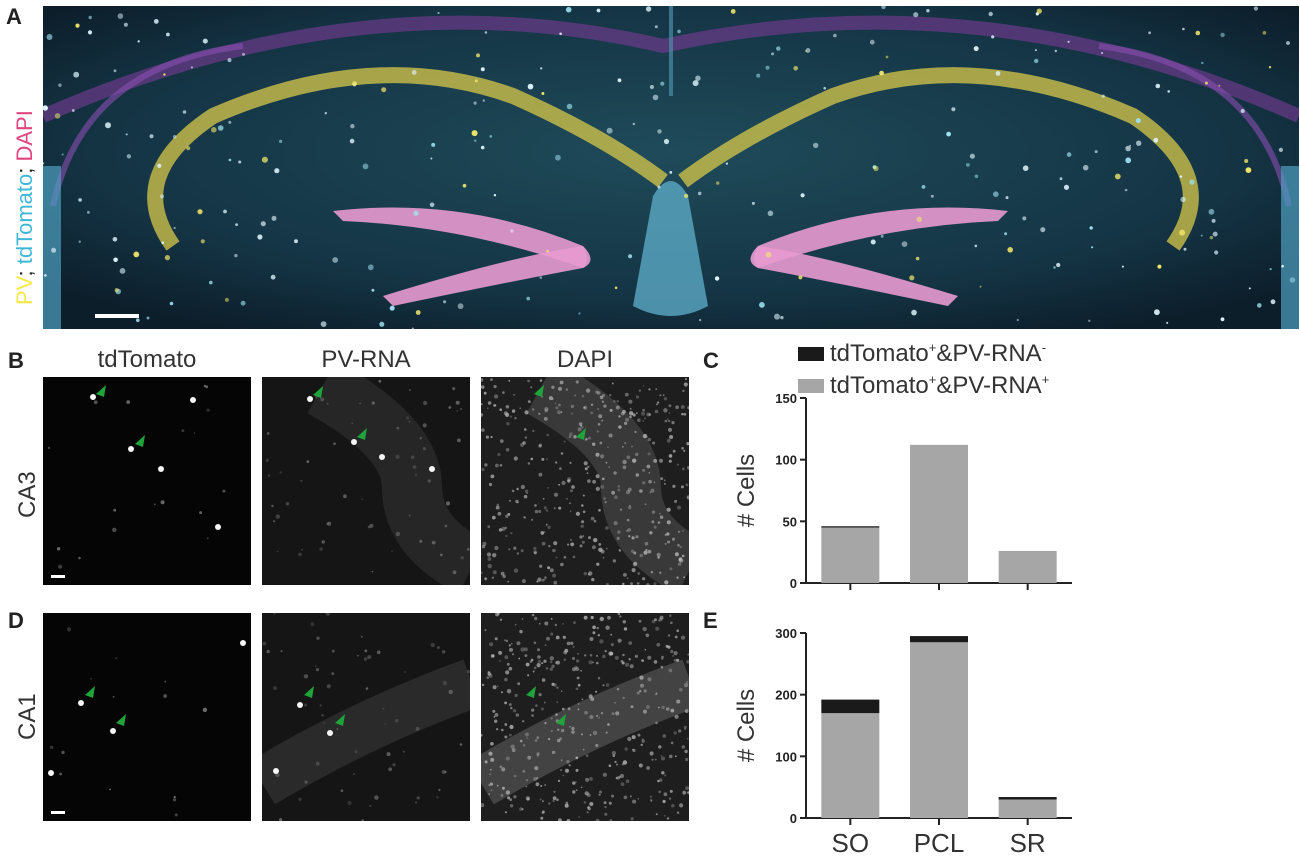 The width and height of the screenshot is (1300, 863). What do you see at coordinates (366, 481) in the screenshot?
I see `ca3-pv-rna-image` at bounding box center [366, 481].